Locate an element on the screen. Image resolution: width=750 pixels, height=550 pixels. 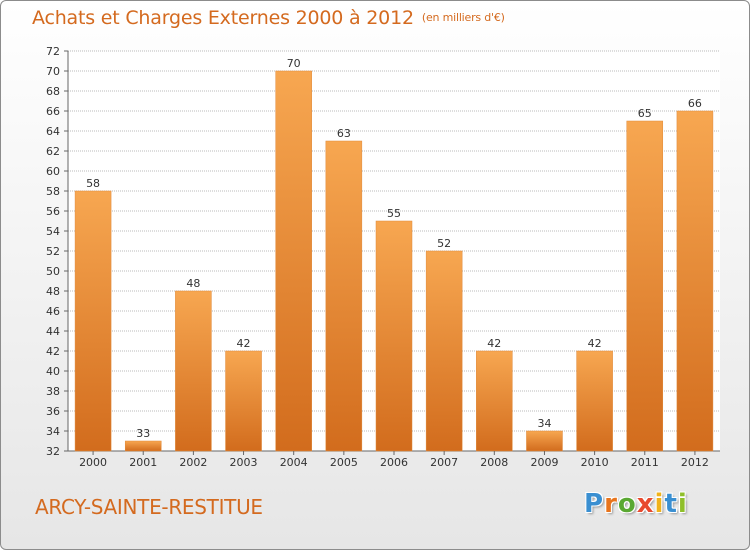
value-label-2010: 42 is located at coordinates (595, 343).